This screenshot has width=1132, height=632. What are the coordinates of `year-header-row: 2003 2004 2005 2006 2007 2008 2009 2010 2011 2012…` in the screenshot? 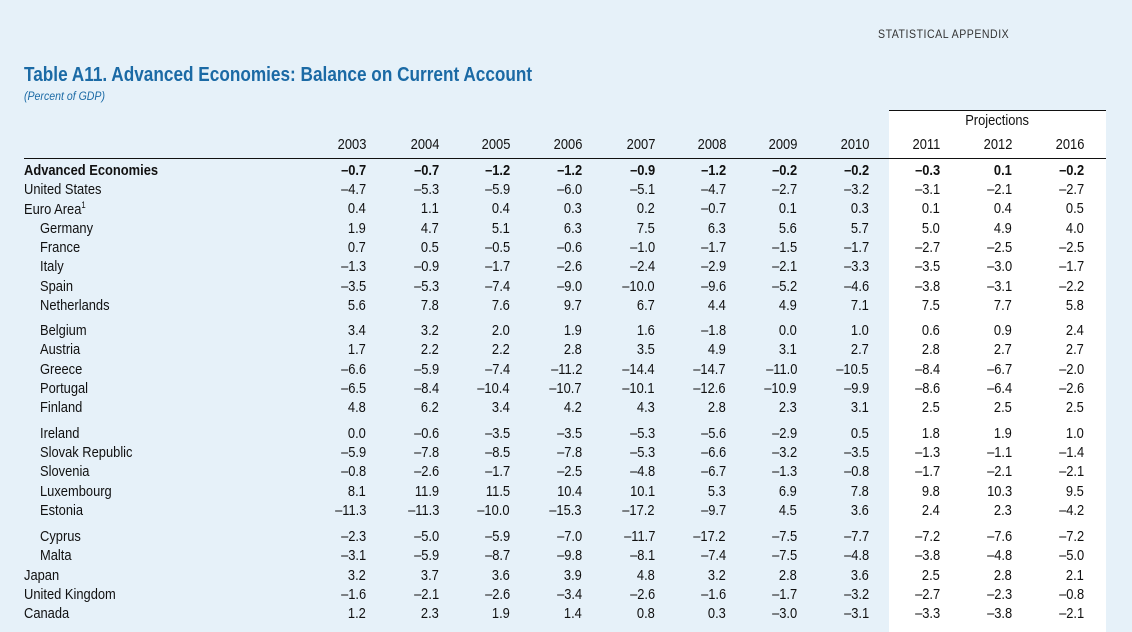 It's located at (566, 146).